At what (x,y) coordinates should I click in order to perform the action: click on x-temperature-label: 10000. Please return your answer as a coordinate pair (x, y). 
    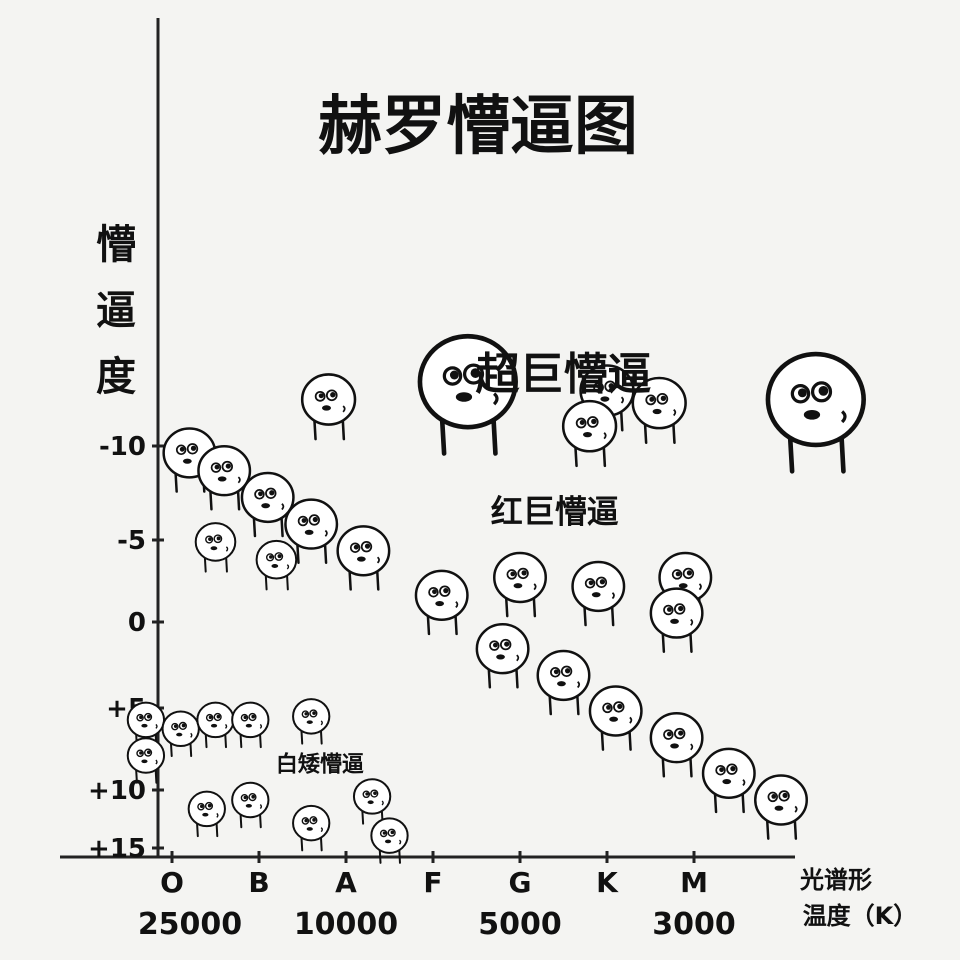
    Looking at the image, I should click on (346, 924).